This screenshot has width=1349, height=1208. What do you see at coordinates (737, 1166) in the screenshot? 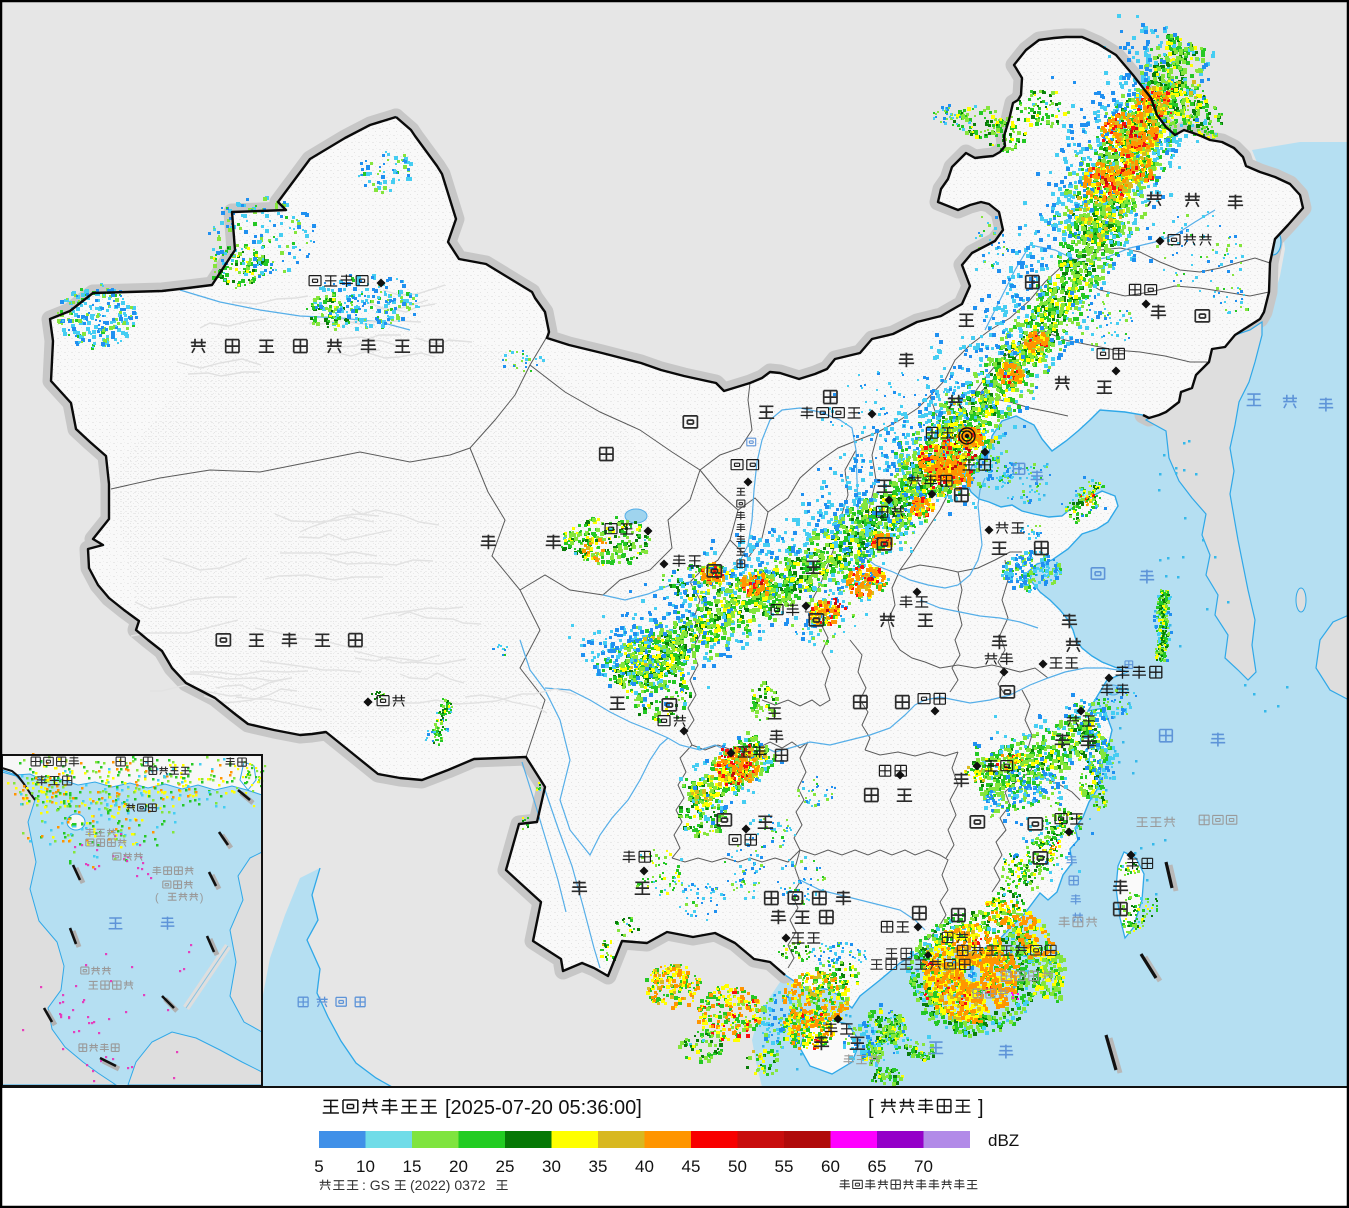
I see `svg-text: 50` at bounding box center [737, 1166].